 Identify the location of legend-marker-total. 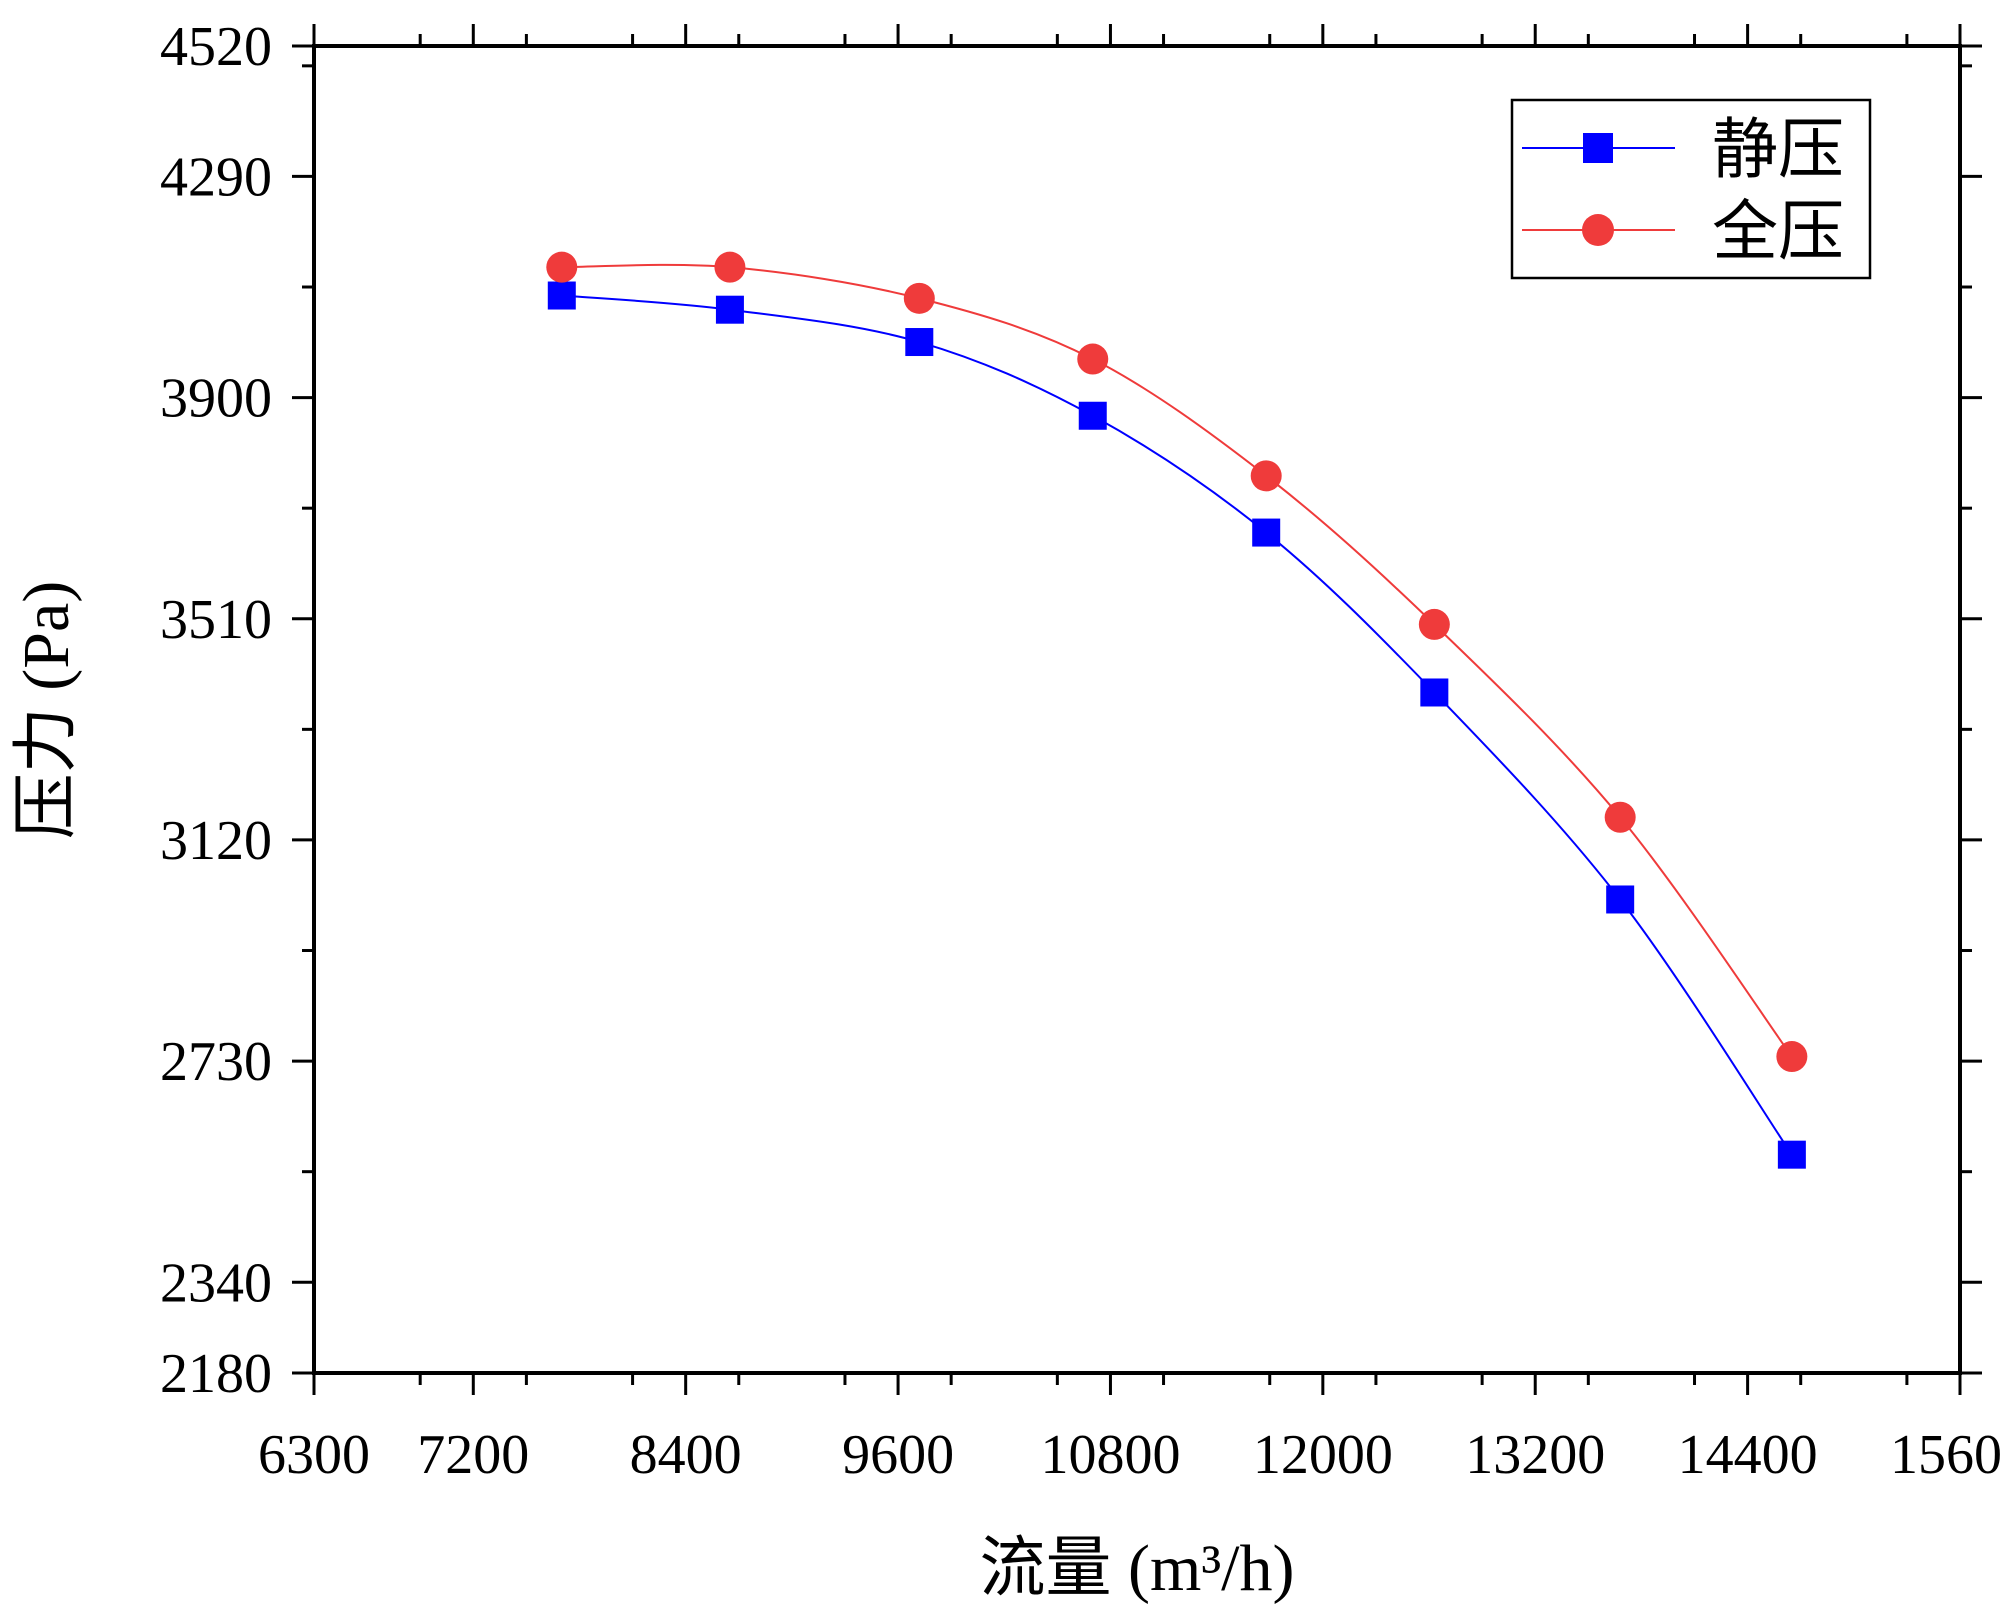
(1598, 230).